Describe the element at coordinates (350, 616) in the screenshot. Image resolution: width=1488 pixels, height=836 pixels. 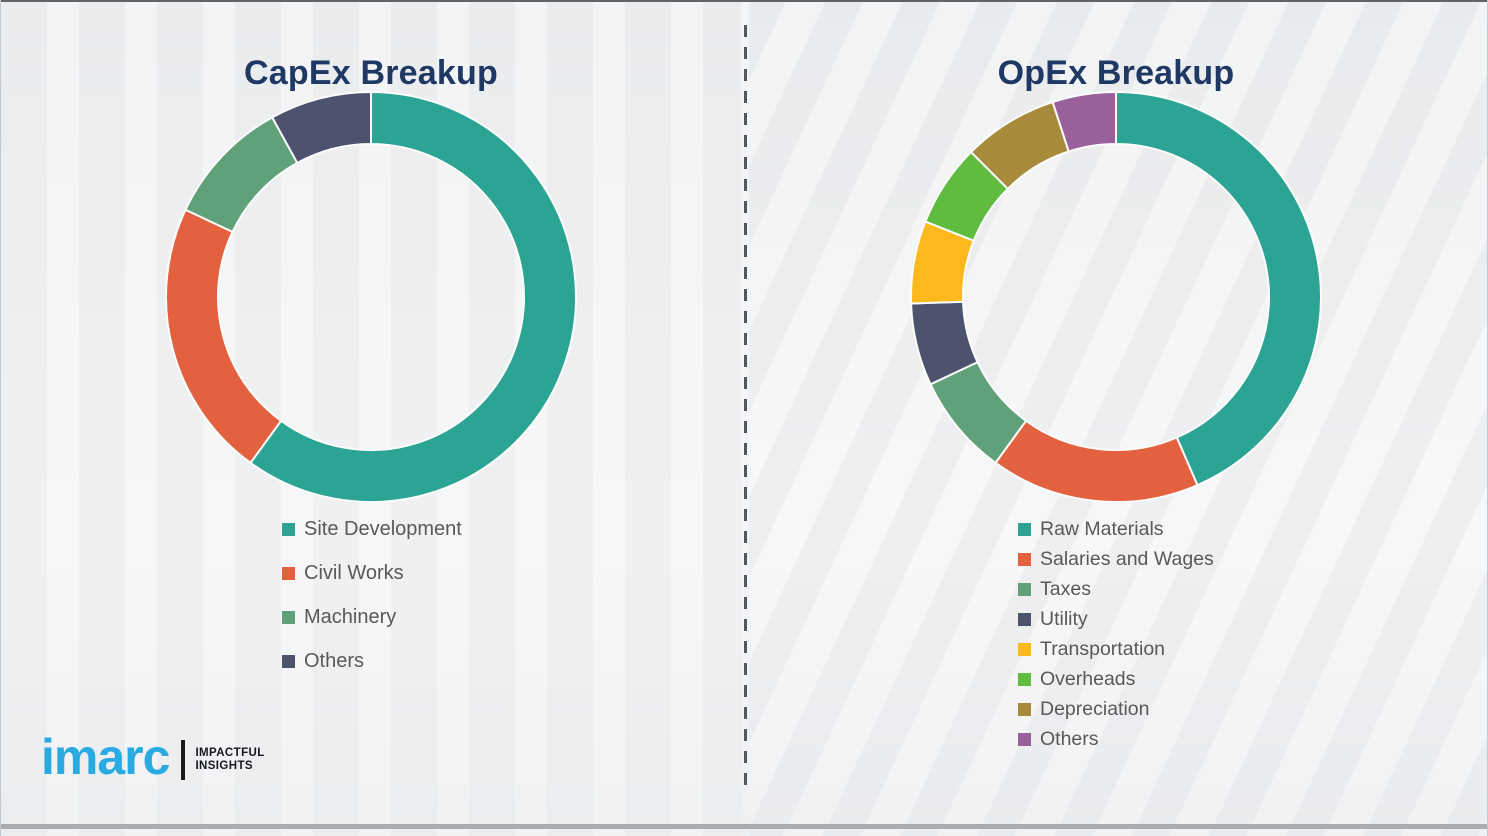
I see `legend-label: Machinery` at that location.